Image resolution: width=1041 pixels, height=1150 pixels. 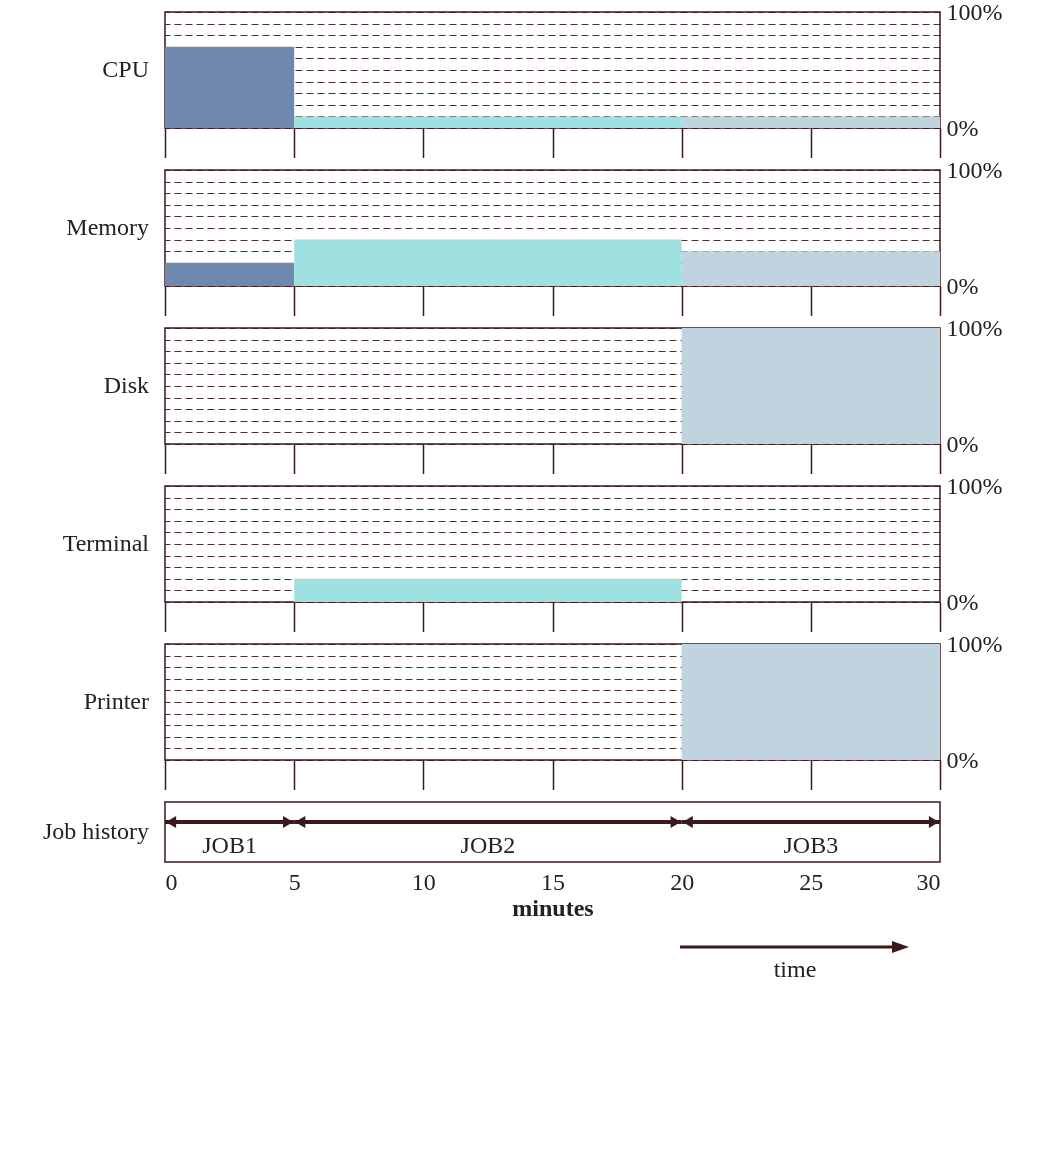 What do you see at coordinates (682, 881) in the screenshot?
I see `x-tick-label: 20` at bounding box center [682, 881].